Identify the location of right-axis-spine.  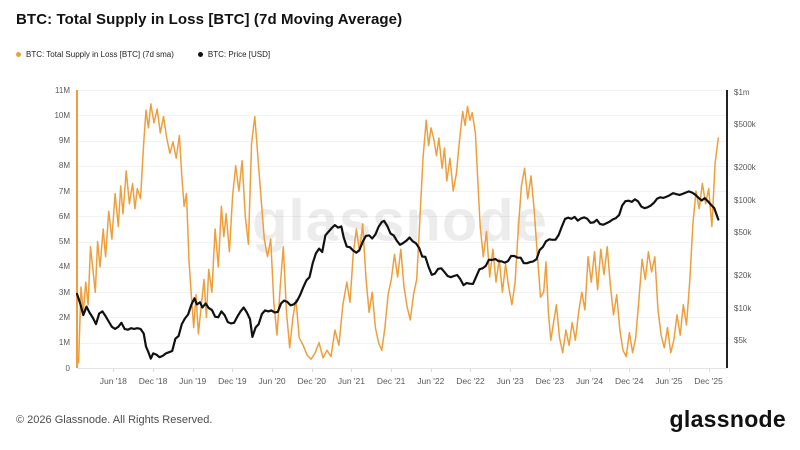
(727, 229).